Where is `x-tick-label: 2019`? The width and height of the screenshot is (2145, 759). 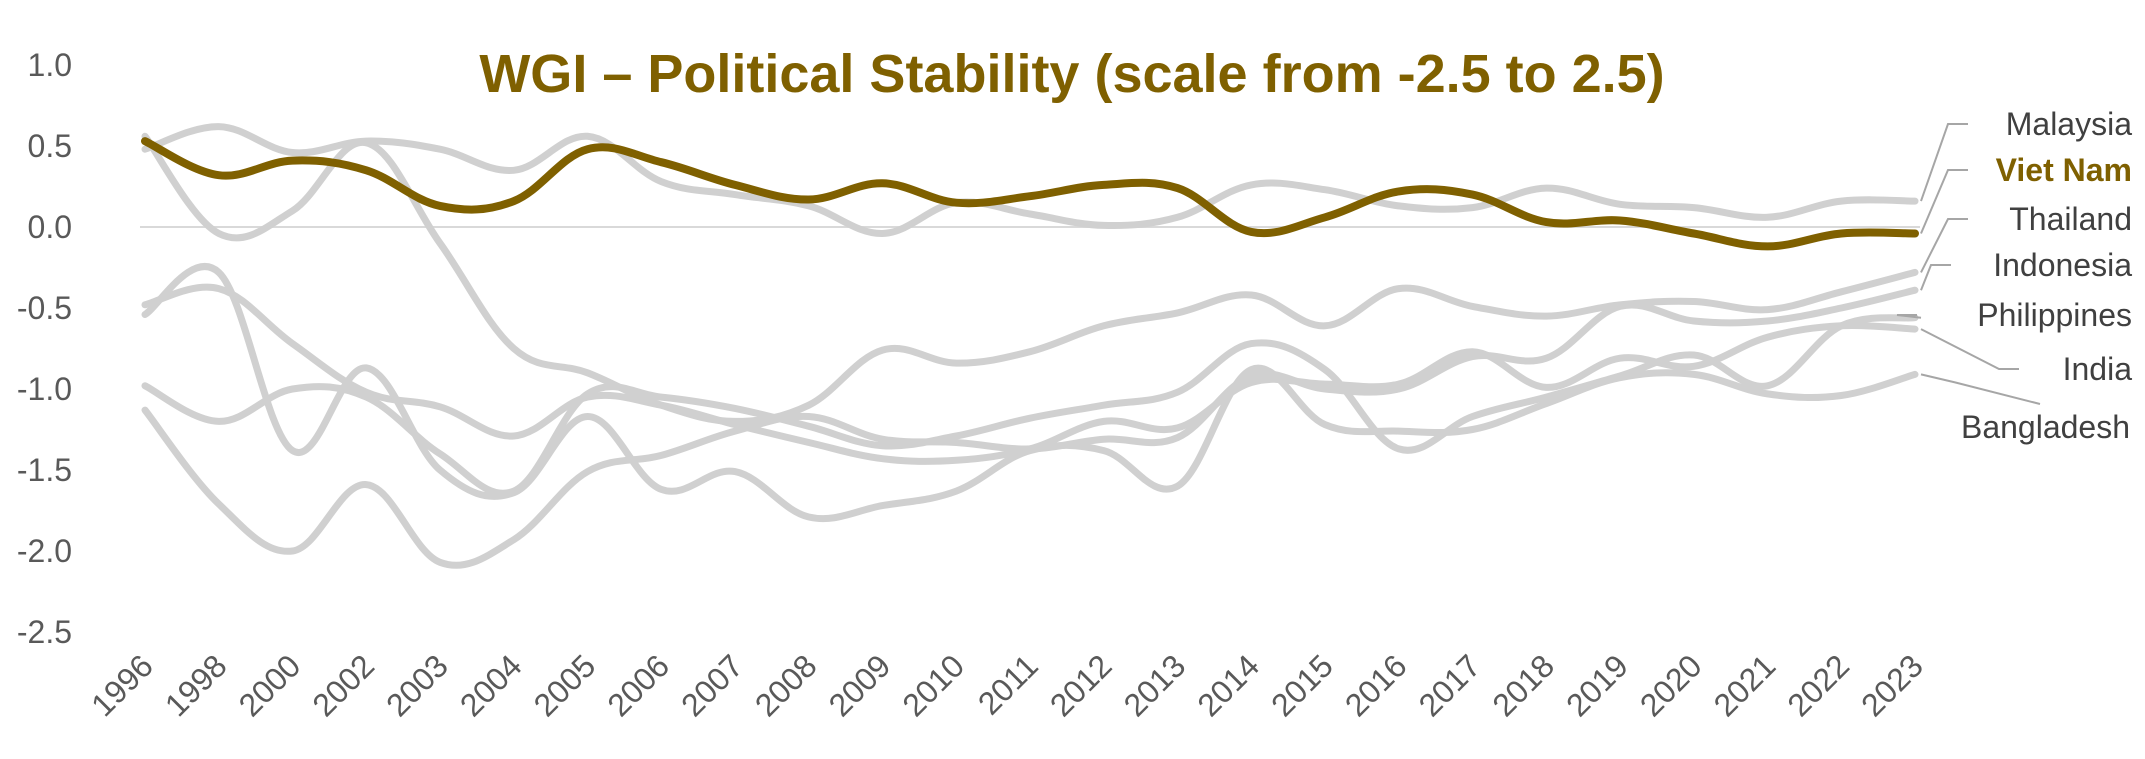 x-tick-label: 2019 is located at coordinates (1597, 685).